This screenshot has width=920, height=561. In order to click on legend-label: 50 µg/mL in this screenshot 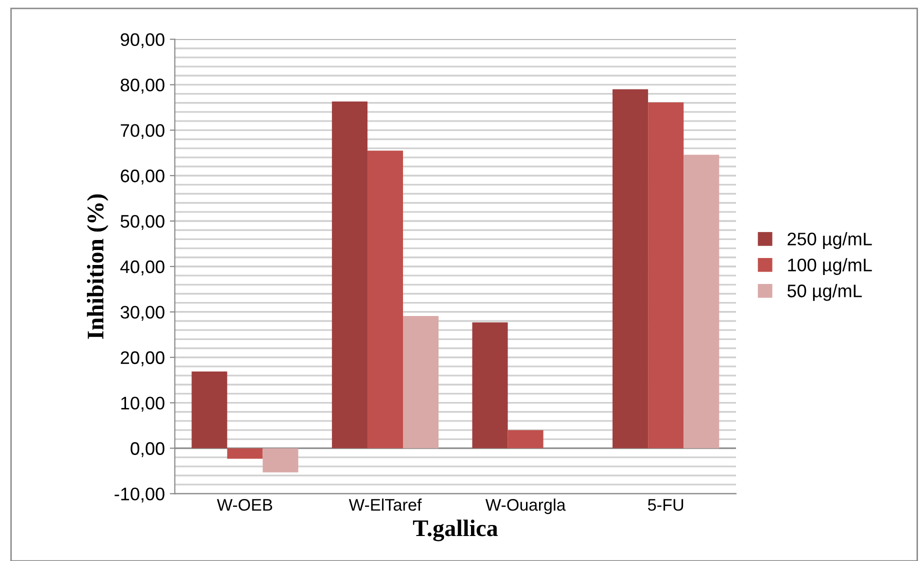, I will do `click(824, 292)`.